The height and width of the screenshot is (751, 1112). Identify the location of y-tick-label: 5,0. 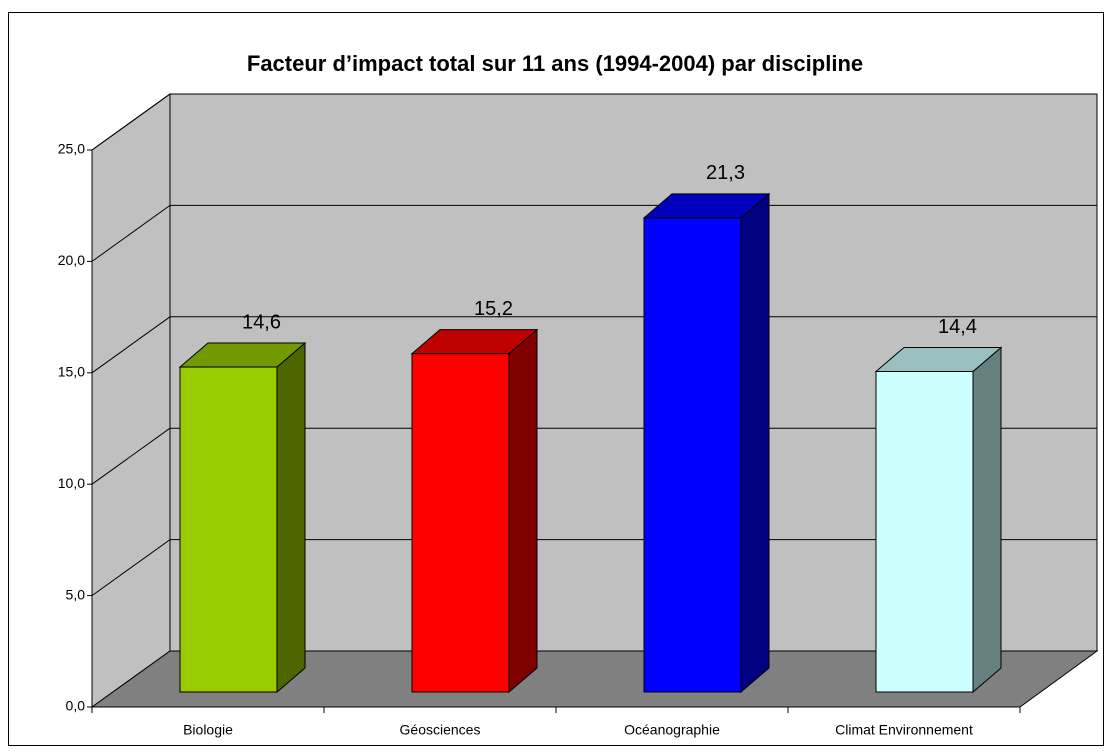
(76, 594).